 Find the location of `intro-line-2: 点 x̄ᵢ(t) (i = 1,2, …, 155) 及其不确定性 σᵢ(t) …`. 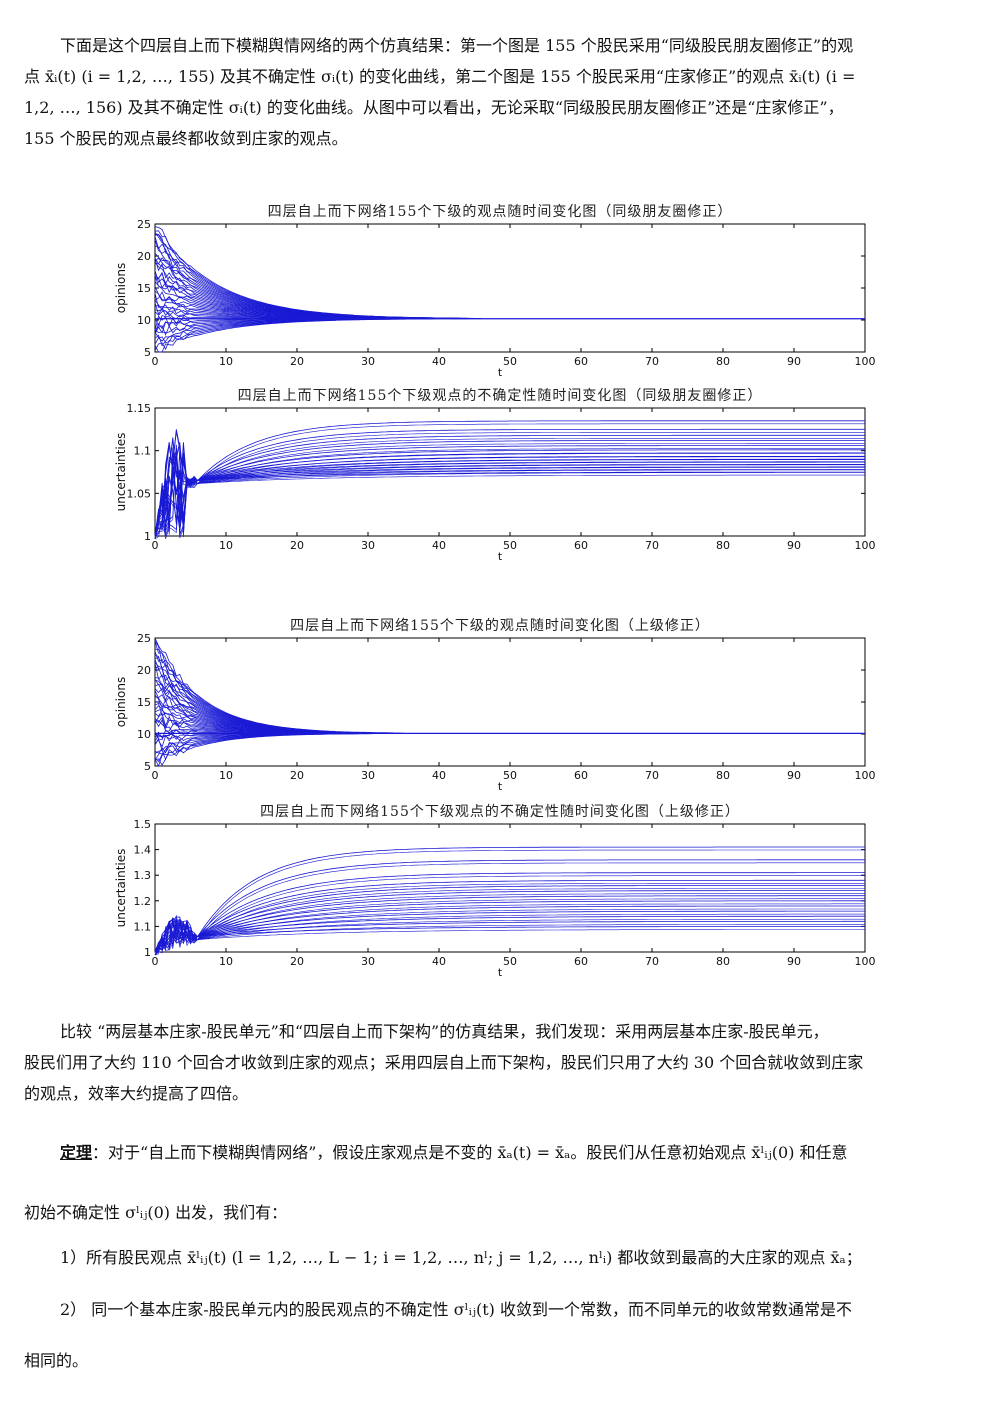

intro-line-2: 点 x̄ᵢ(t) (i = 1,2, …, 155) 及其不确定性 σᵢ(t) … is located at coordinates (440, 76).